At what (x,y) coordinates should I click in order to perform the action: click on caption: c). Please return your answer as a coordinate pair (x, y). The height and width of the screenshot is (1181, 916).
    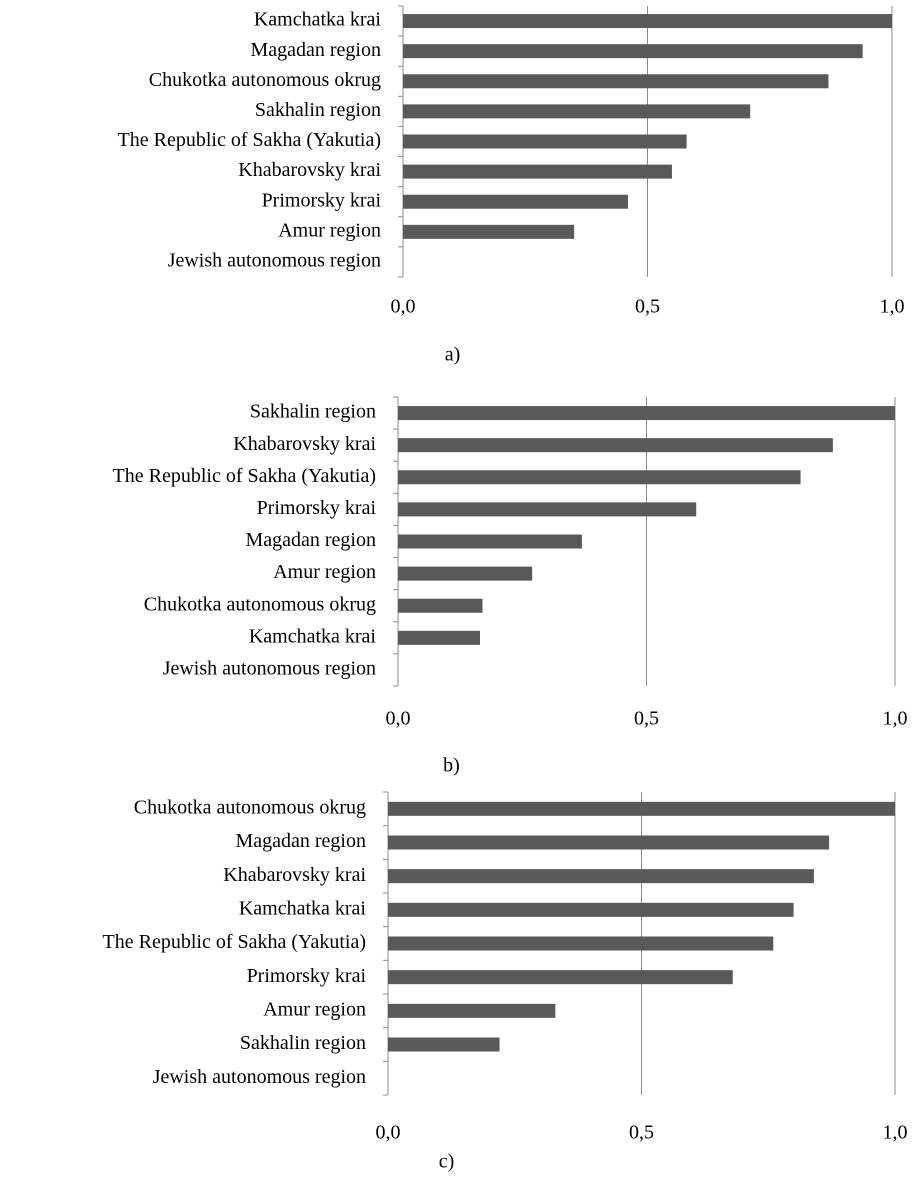
    Looking at the image, I should click on (447, 1162).